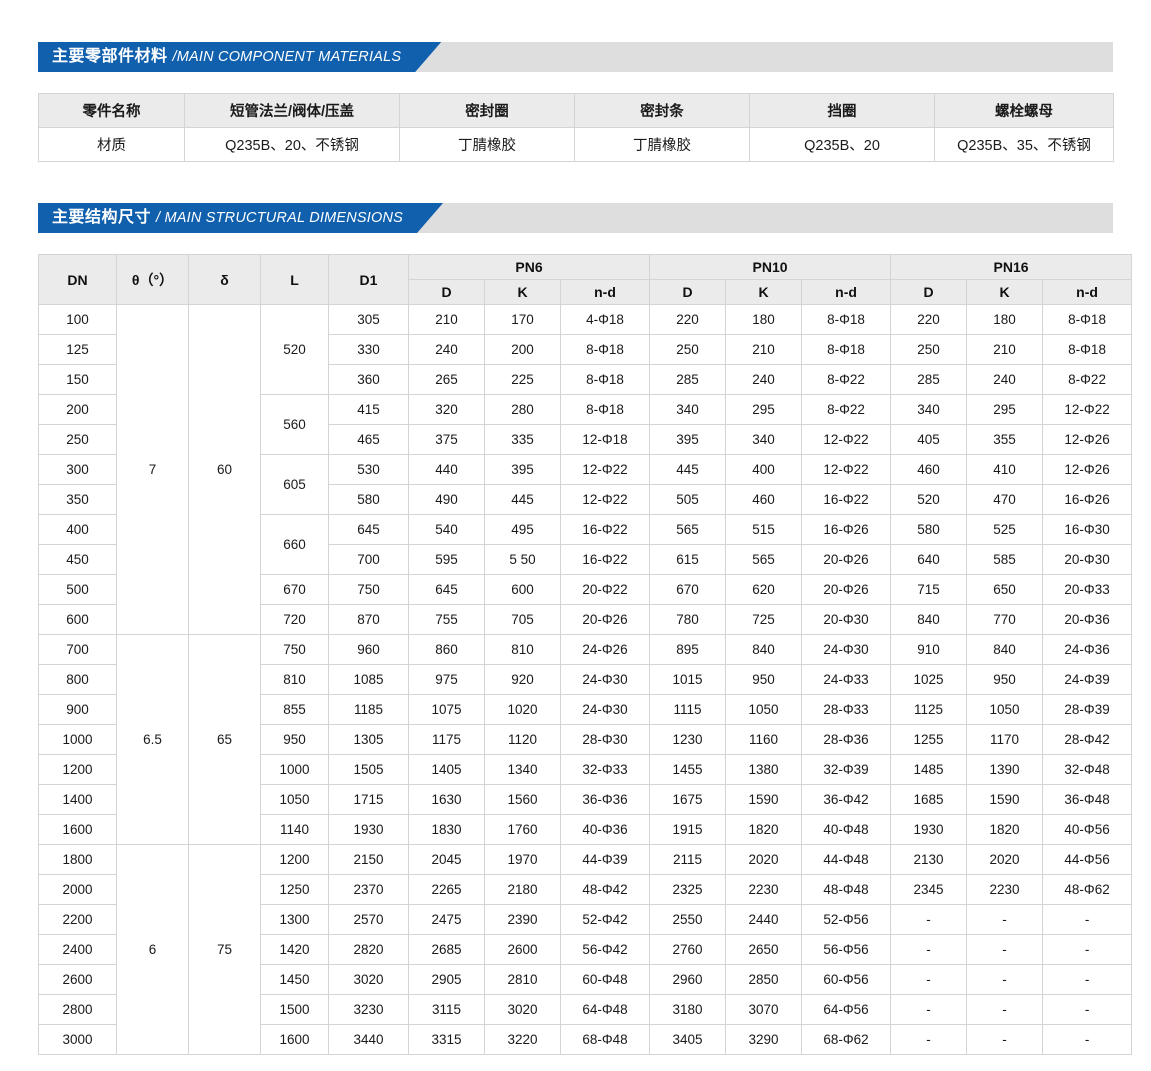 This screenshot has width=1151, height=1071. What do you see at coordinates (294, 919) in the screenshot?
I see `cell-l: 1300` at bounding box center [294, 919].